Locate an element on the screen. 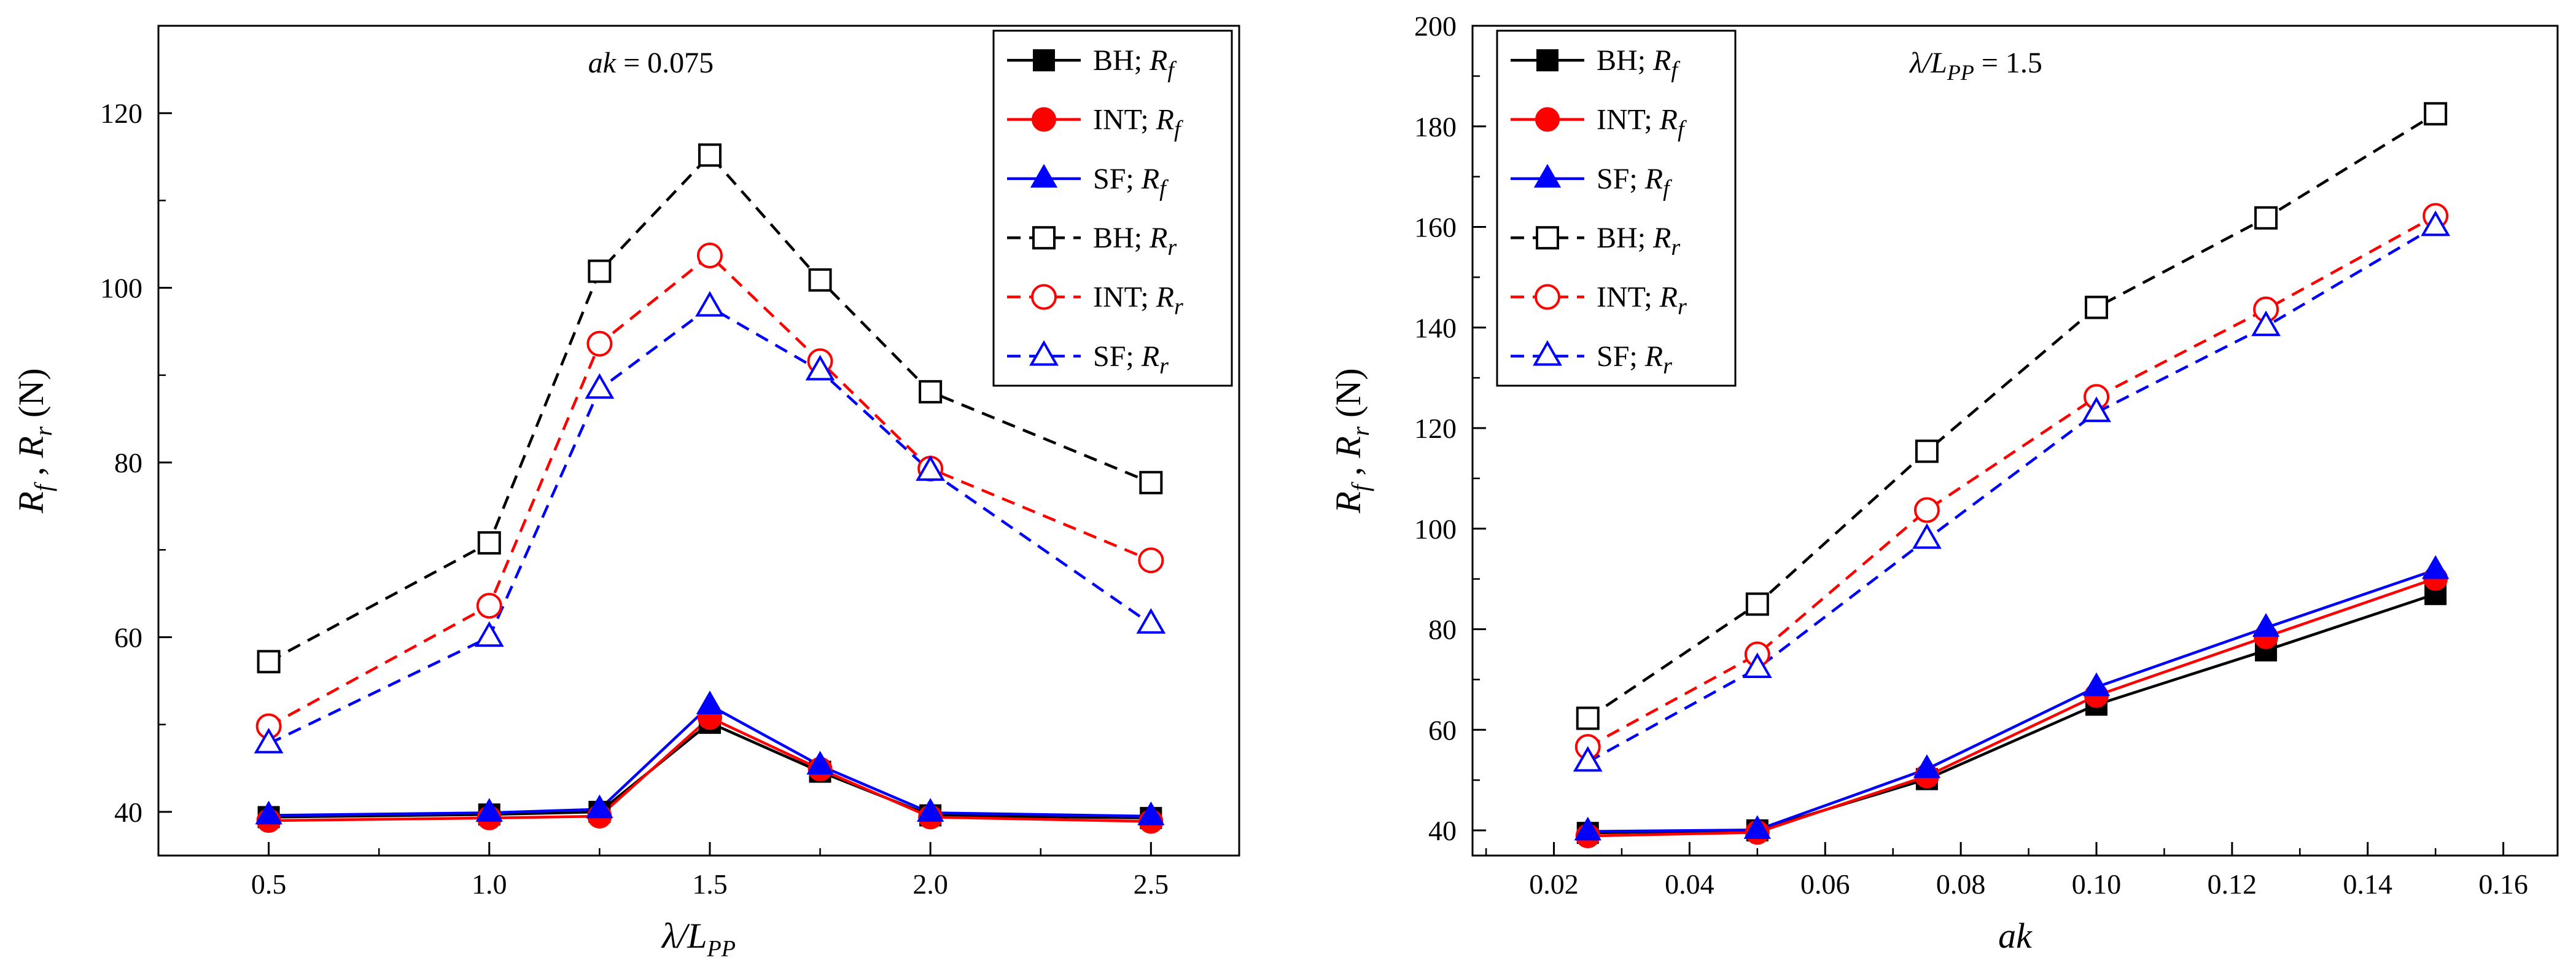 This screenshot has height=979, width=2576. legend-label: SF; Rf is located at coordinates (1131, 182).